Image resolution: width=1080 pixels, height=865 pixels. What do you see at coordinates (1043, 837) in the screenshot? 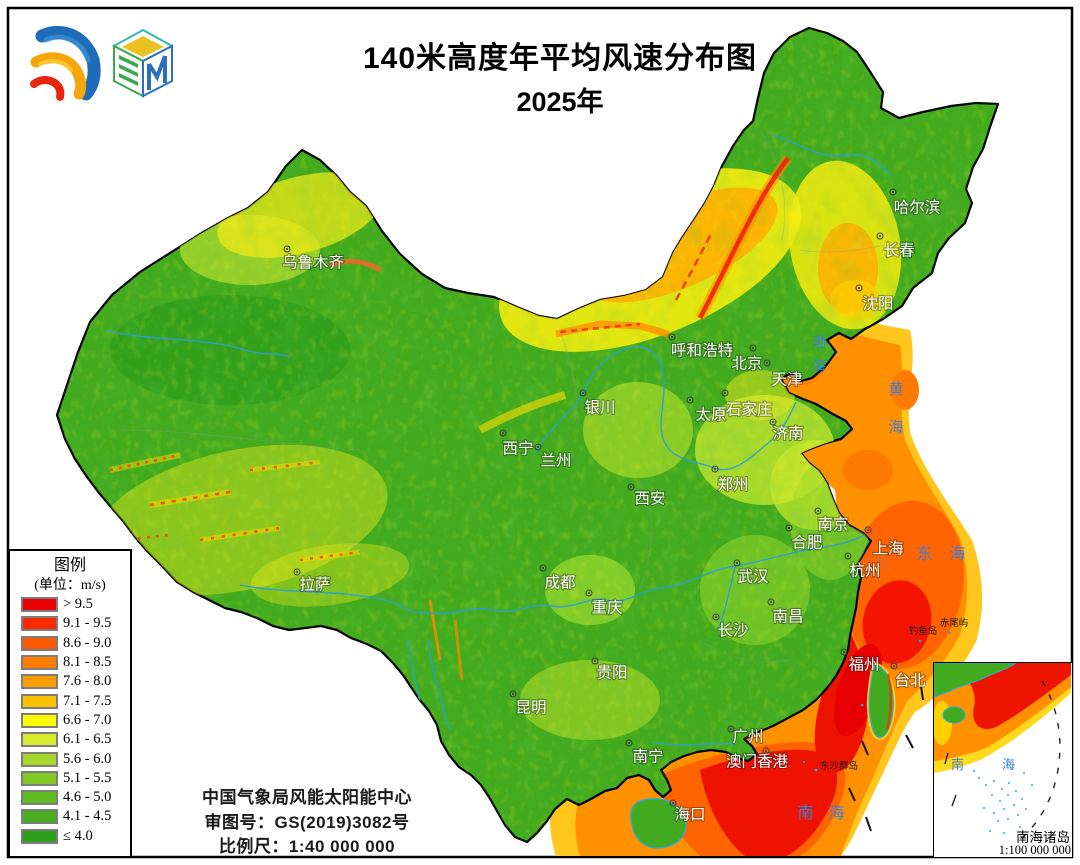
I see `inset-name-label: 南海诸岛` at bounding box center [1043, 837].